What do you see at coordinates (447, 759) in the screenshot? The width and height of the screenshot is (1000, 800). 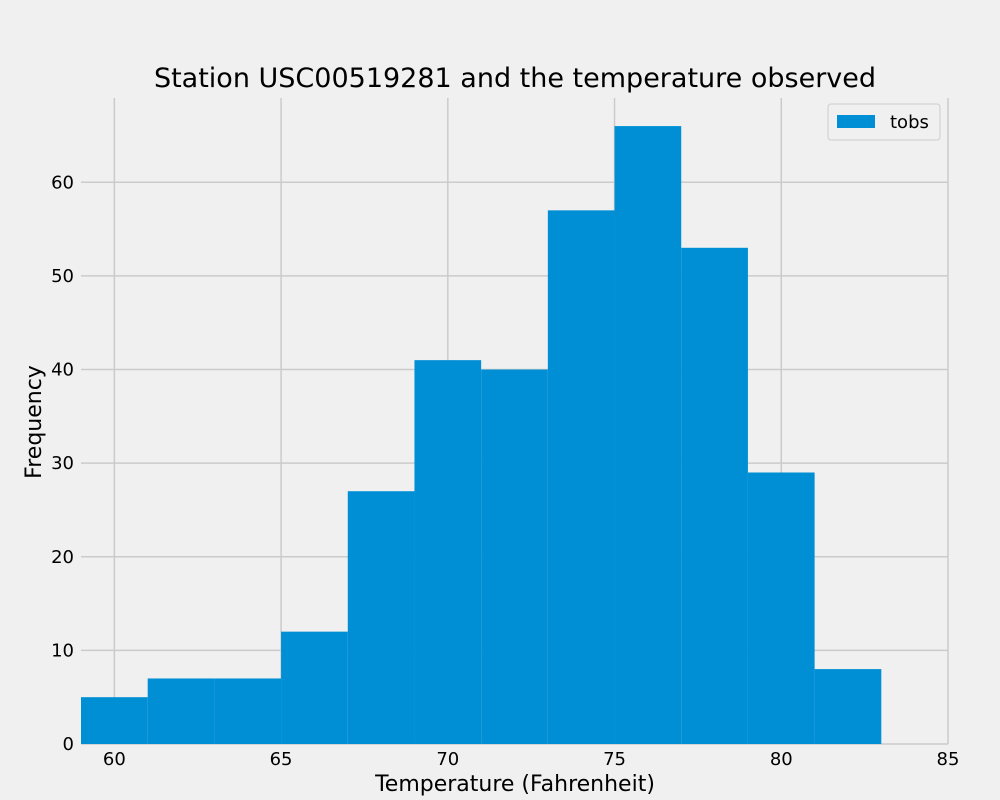 I see `x-tick-label-70: 70` at bounding box center [447, 759].